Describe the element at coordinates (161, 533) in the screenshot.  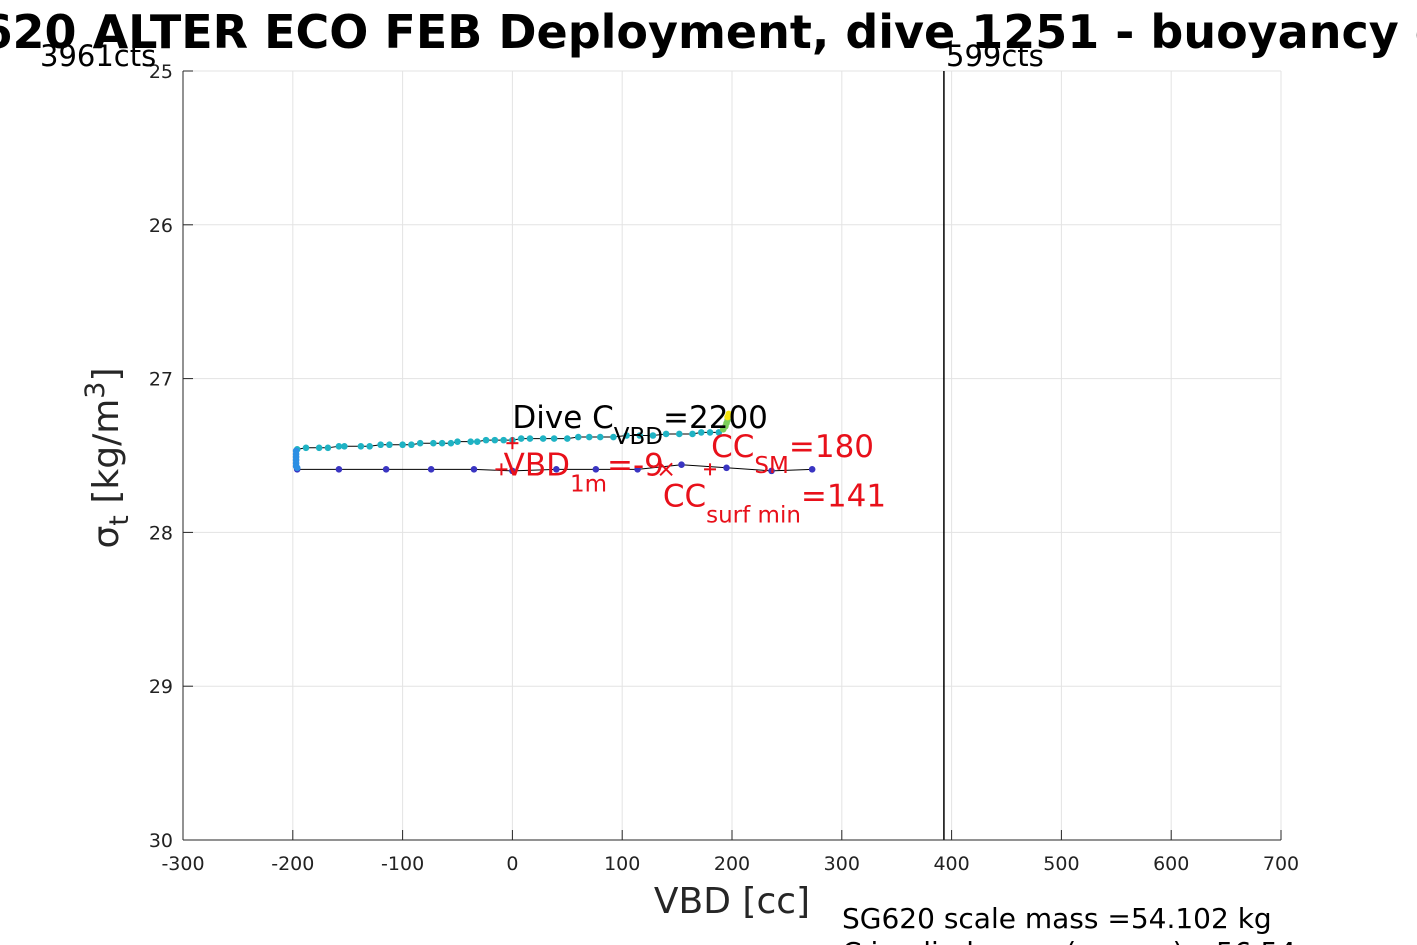
I see `y-tick-label: 28` at that location.